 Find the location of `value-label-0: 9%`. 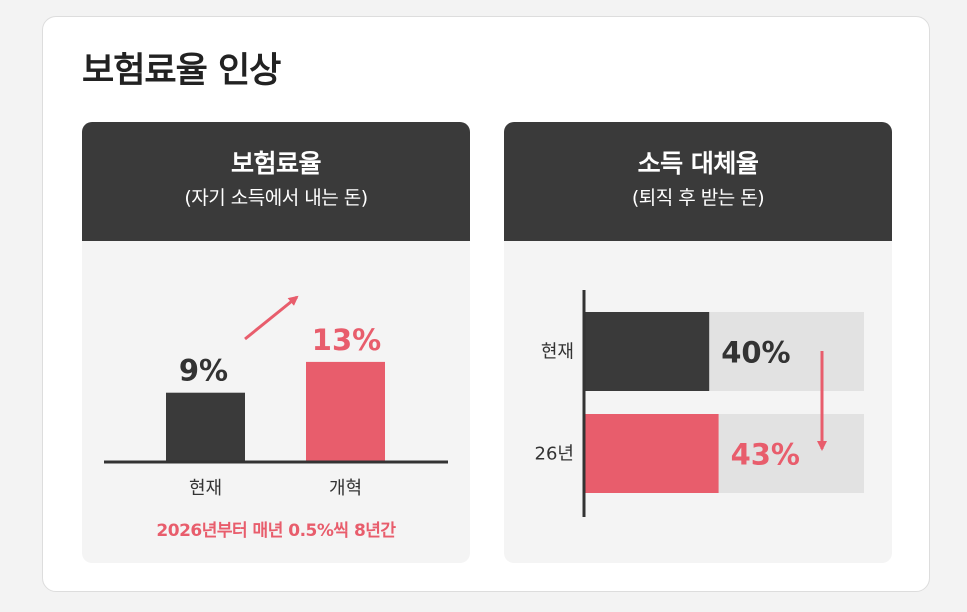

value-label-0: 9% is located at coordinates (203, 371).